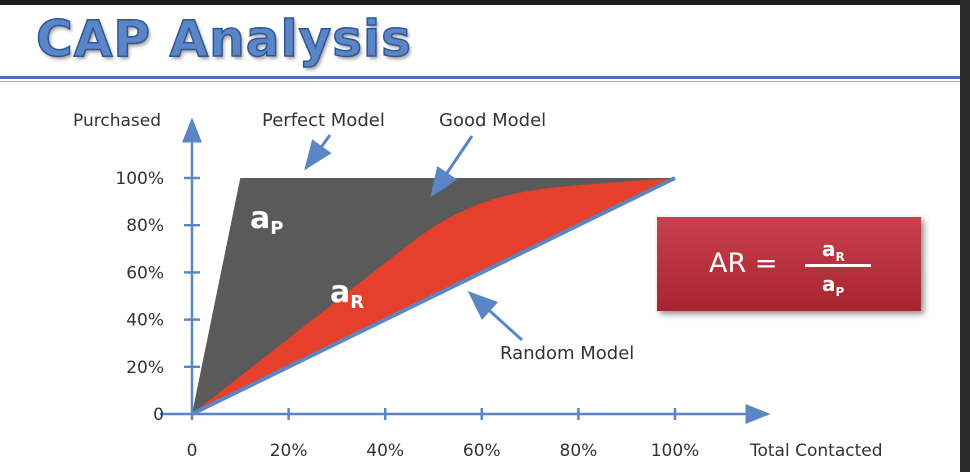 This screenshot has height=472, width=970. Describe the element at coordinates (145, 368) in the screenshot. I see `y-tick-label: 20%` at that location.